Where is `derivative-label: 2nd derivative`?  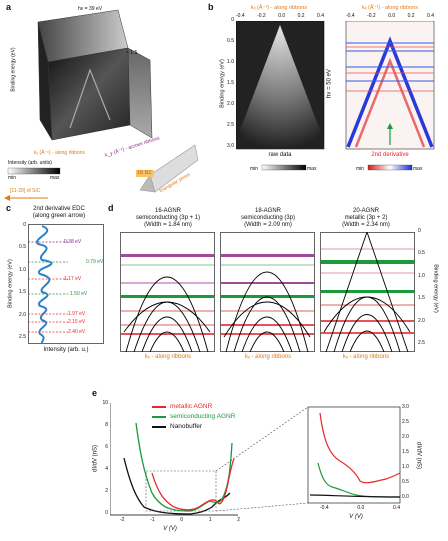 derivative-label: 2nd derivative is located at coordinates (390, 155).